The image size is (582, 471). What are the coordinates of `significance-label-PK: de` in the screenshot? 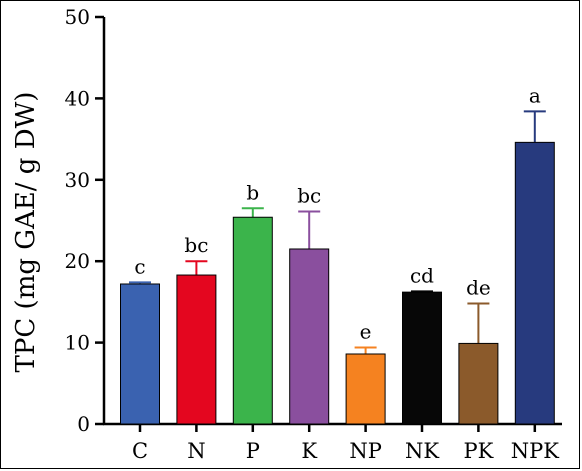 It's located at (478, 288).